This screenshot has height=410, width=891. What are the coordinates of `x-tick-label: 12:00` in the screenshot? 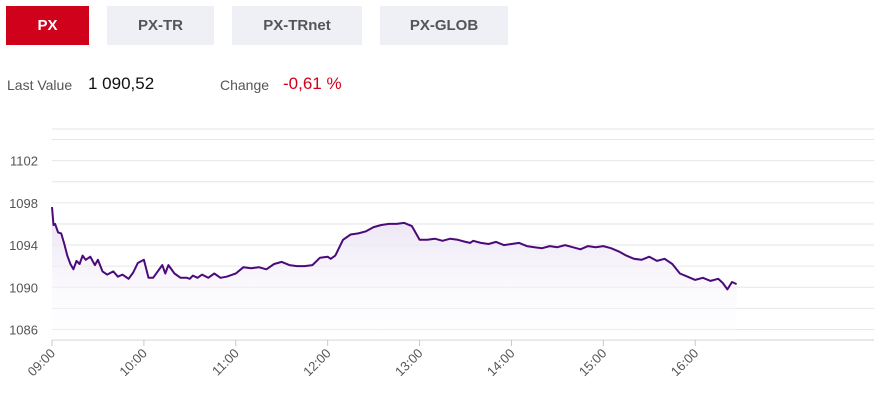 It's located at (317, 363).